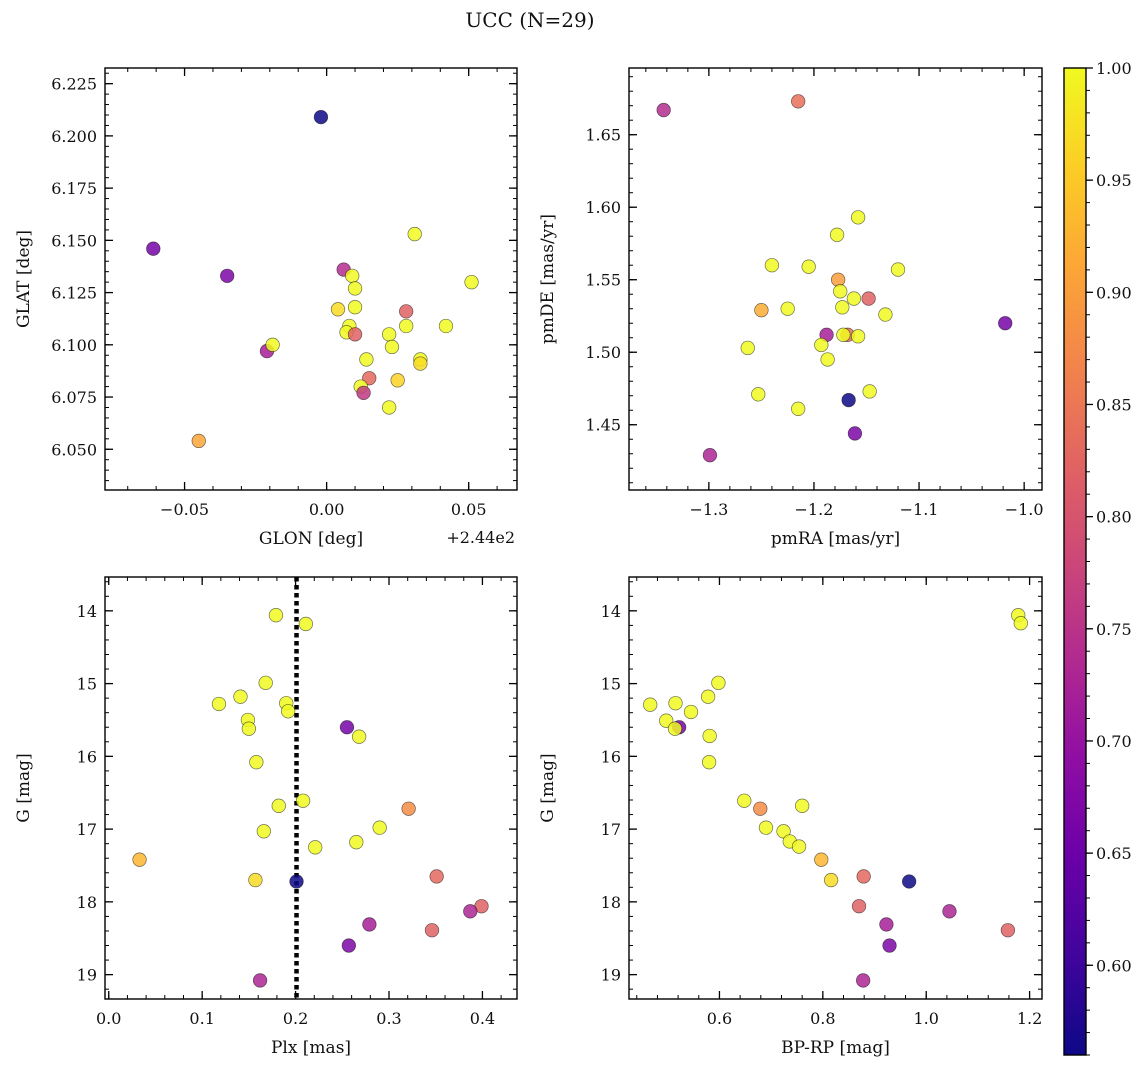 Image resolution: width=1148 pixels, height=1067 pixels. Describe the element at coordinates (1114, 853) in the screenshot. I see `colorbar-tick-label: 0.65` at that location.